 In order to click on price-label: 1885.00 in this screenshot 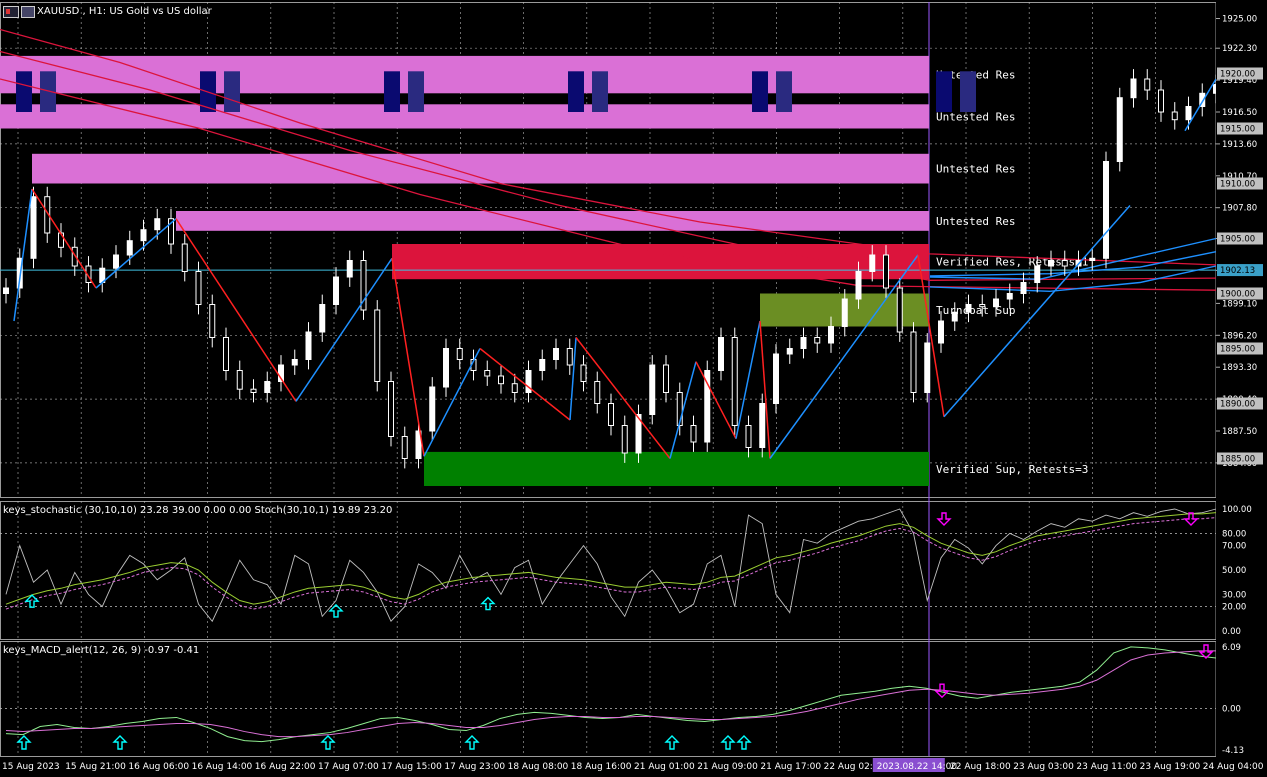, I will do `click(1237, 460)`.